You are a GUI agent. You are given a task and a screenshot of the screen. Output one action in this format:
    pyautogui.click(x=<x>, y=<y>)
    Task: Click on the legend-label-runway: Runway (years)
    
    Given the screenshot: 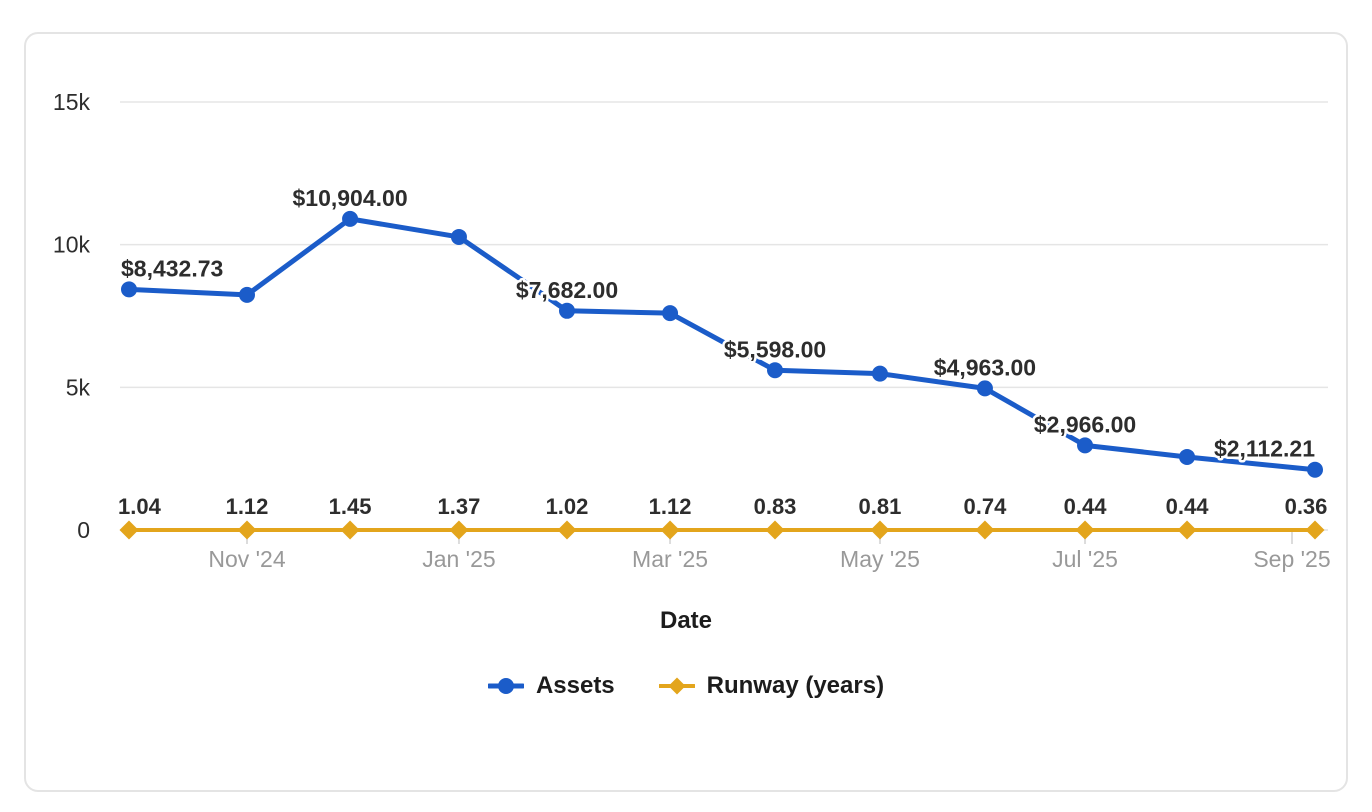 What is the action you would take?
    pyautogui.click(x=795, y=685)
    